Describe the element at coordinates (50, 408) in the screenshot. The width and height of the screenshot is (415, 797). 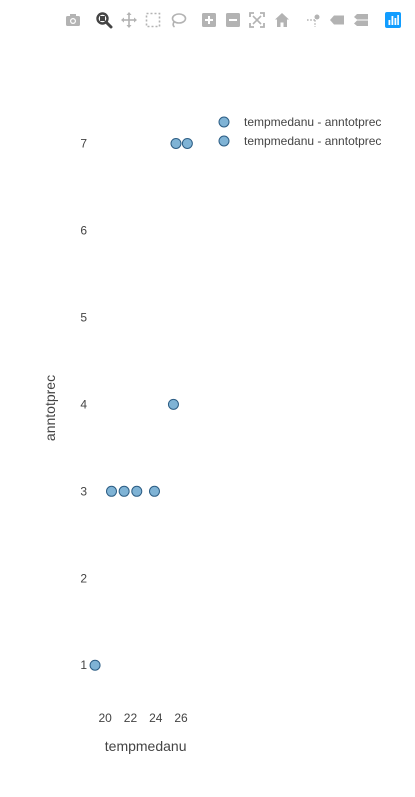
I see `y-axis-title: anntotprec` at that location.